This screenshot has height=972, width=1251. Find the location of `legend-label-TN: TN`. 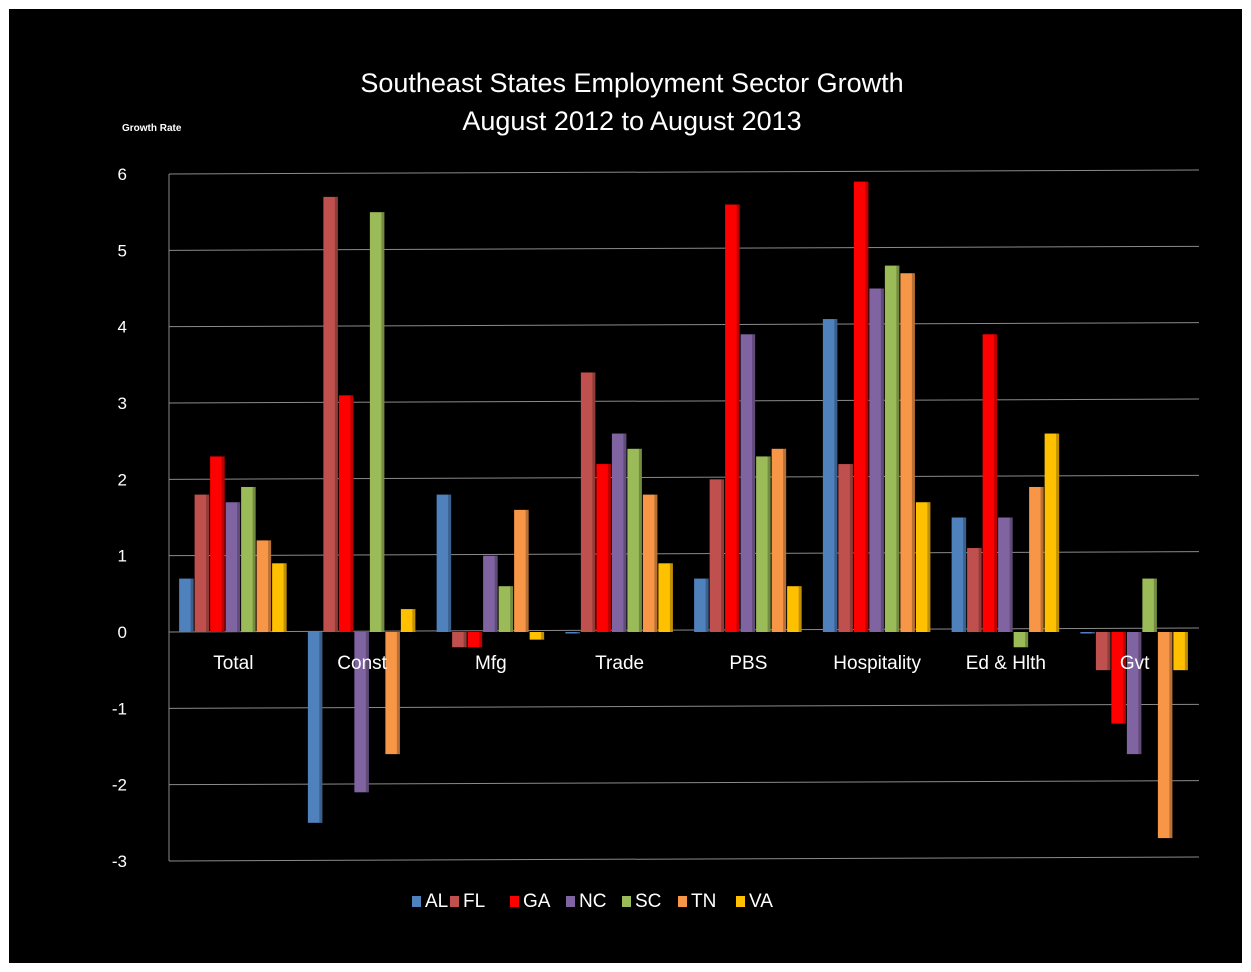

legend-label-TN: TN is located at coordinates (703, 901).